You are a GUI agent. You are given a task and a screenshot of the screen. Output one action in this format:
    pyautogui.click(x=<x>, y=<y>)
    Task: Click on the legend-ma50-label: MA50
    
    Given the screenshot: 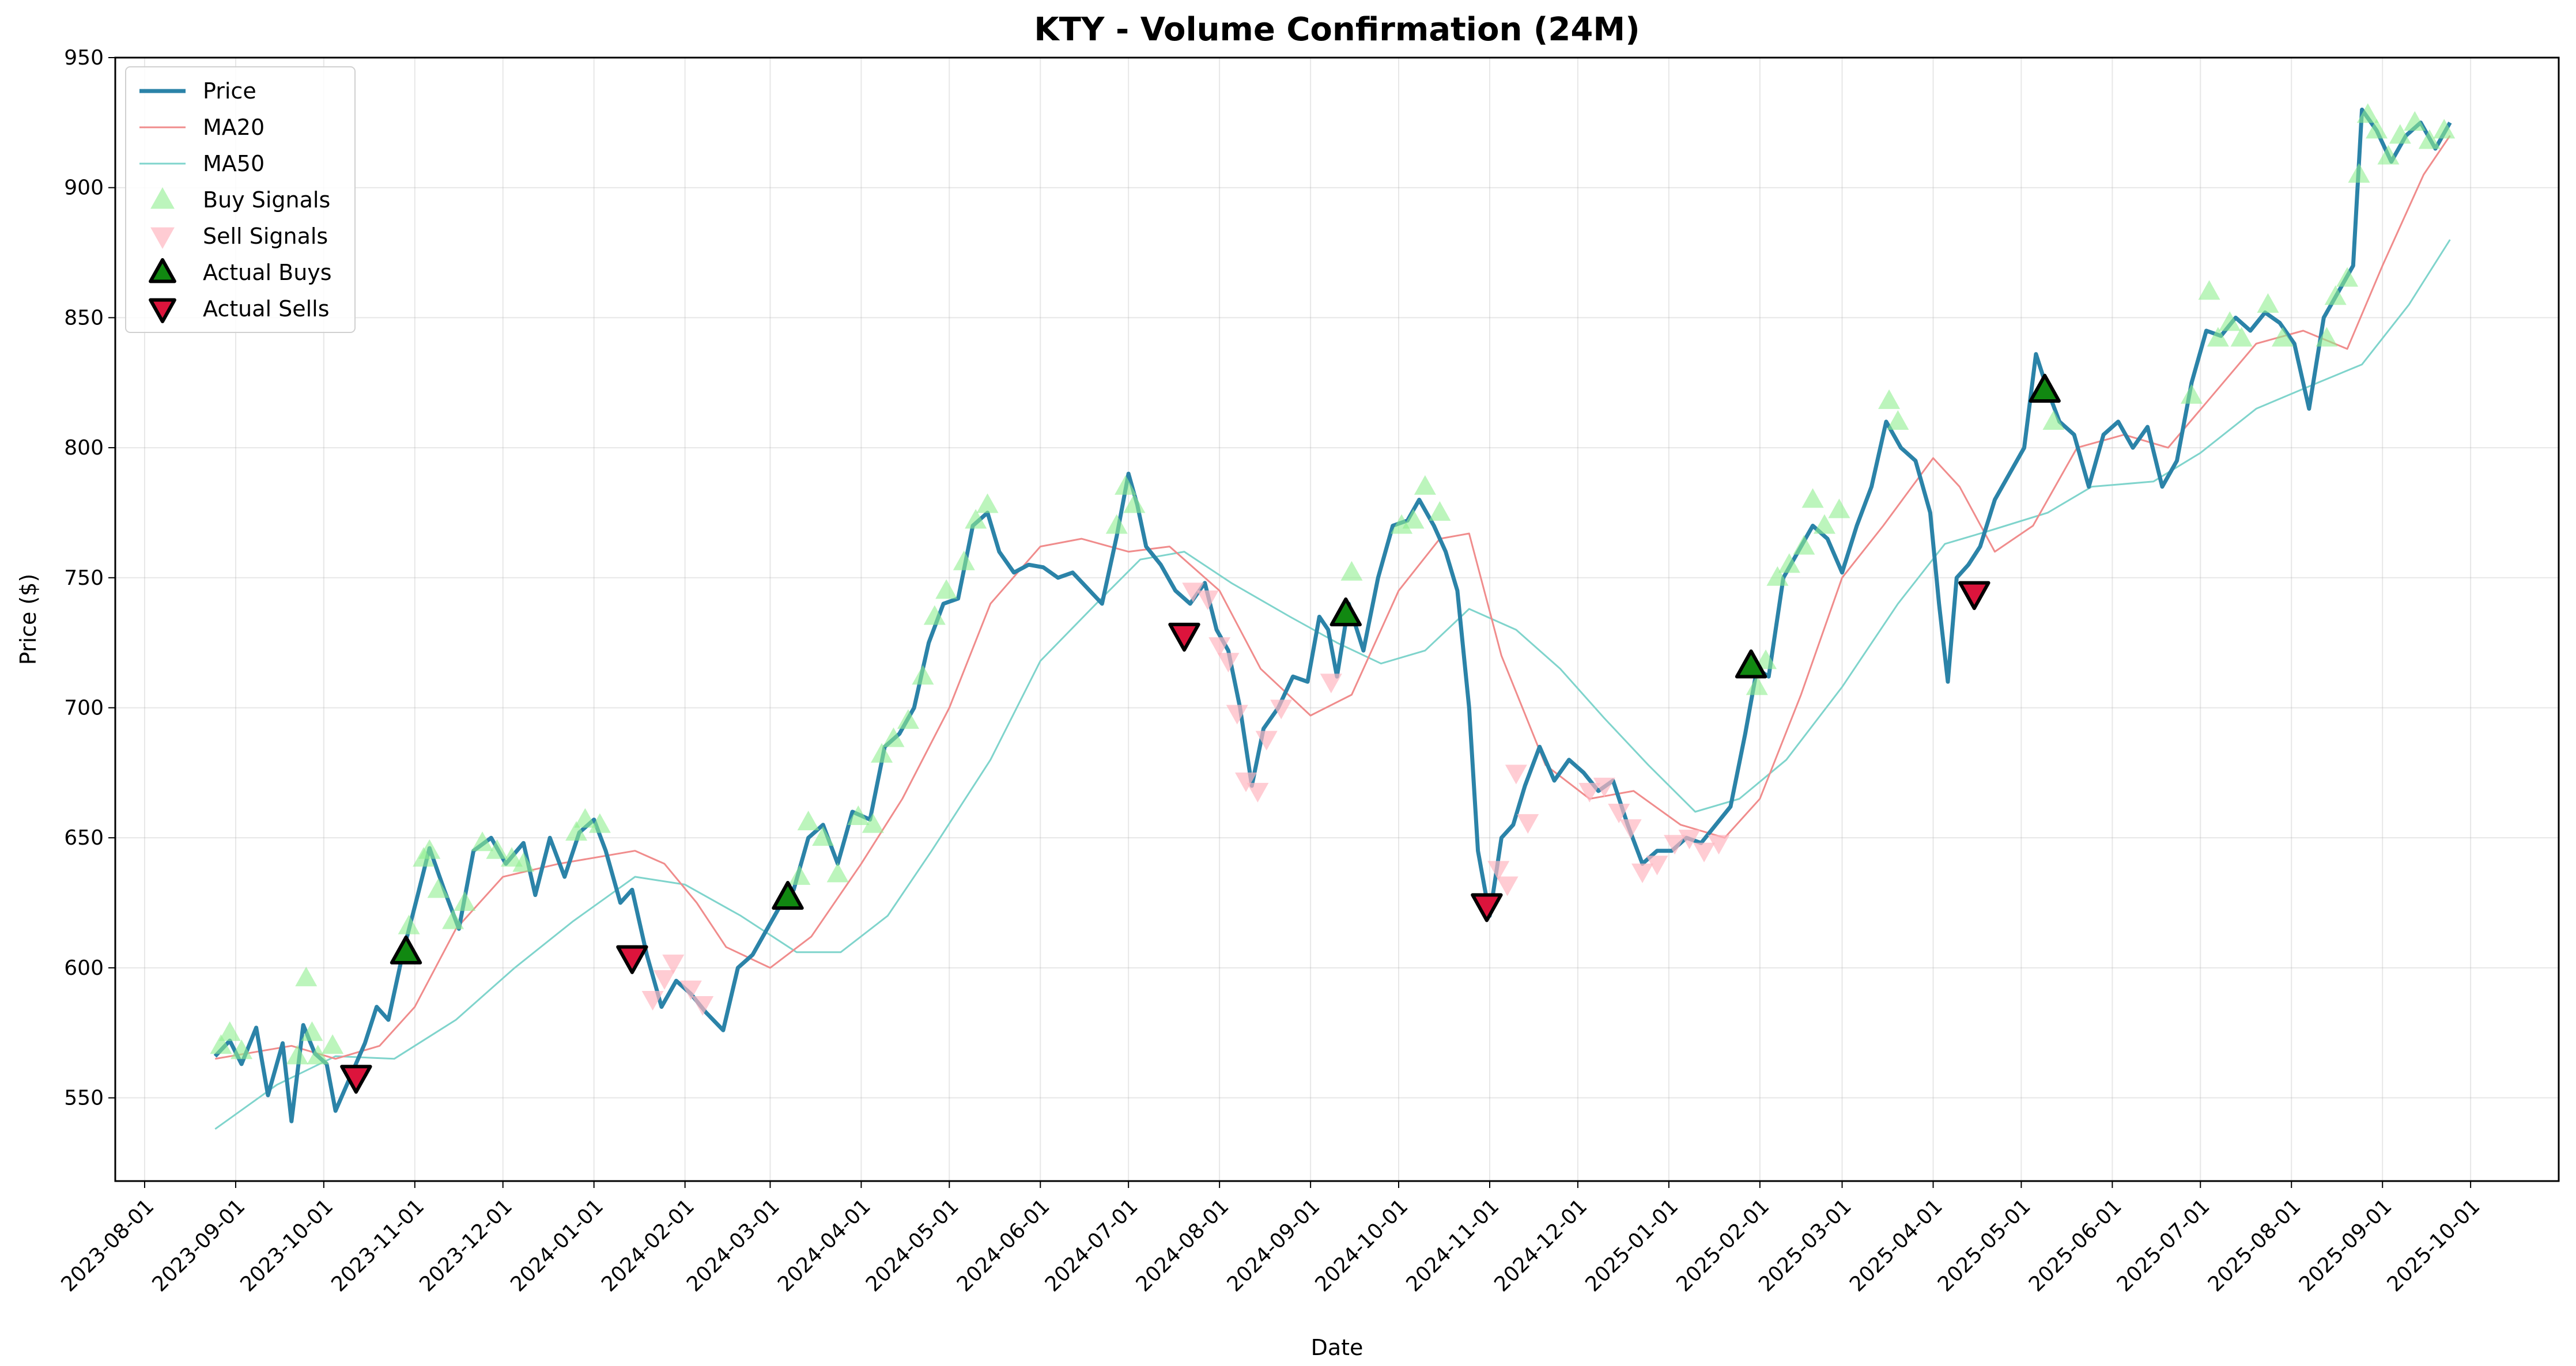 What is the action you would take?
    pyautogui.click(x=234, y=163)
    